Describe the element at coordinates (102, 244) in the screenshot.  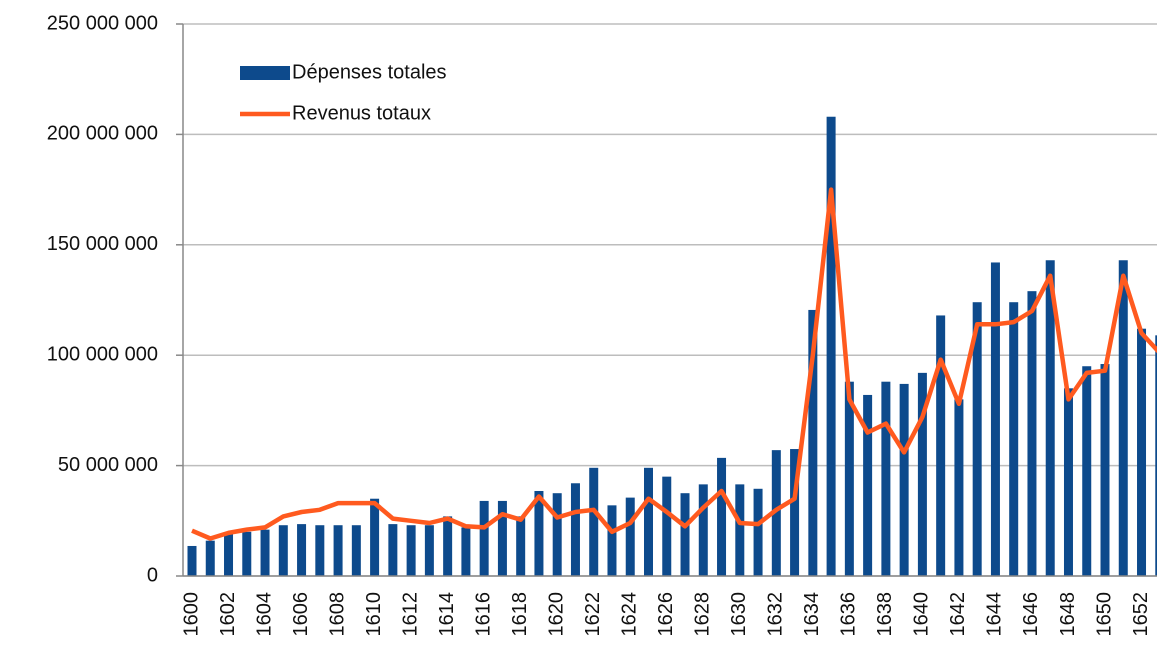
I see `y-tick-label: 150 000 000` at that location.